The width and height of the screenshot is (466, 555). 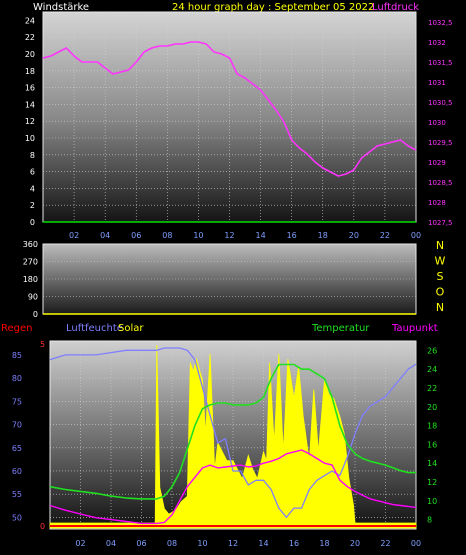 What do you see at coordinates (440, 103) in the screenshot?
I see `right-tick-label: 1030,5` at bounding box center [440, 103].